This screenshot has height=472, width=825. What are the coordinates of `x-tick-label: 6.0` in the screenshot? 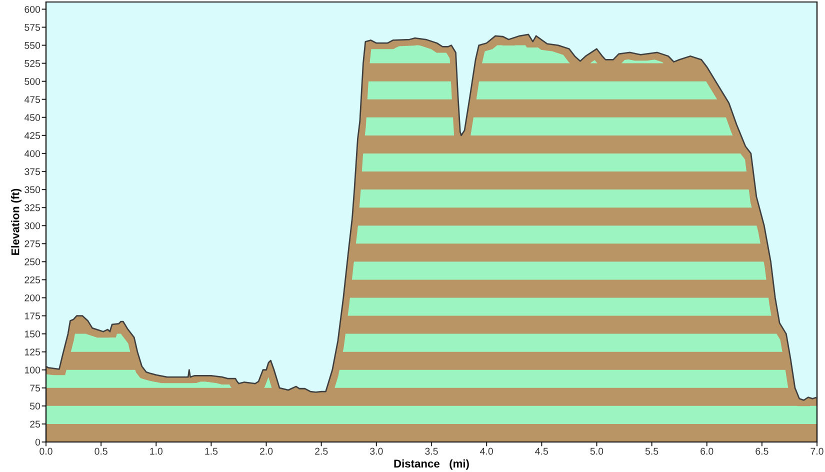 It's located at (707, 451).